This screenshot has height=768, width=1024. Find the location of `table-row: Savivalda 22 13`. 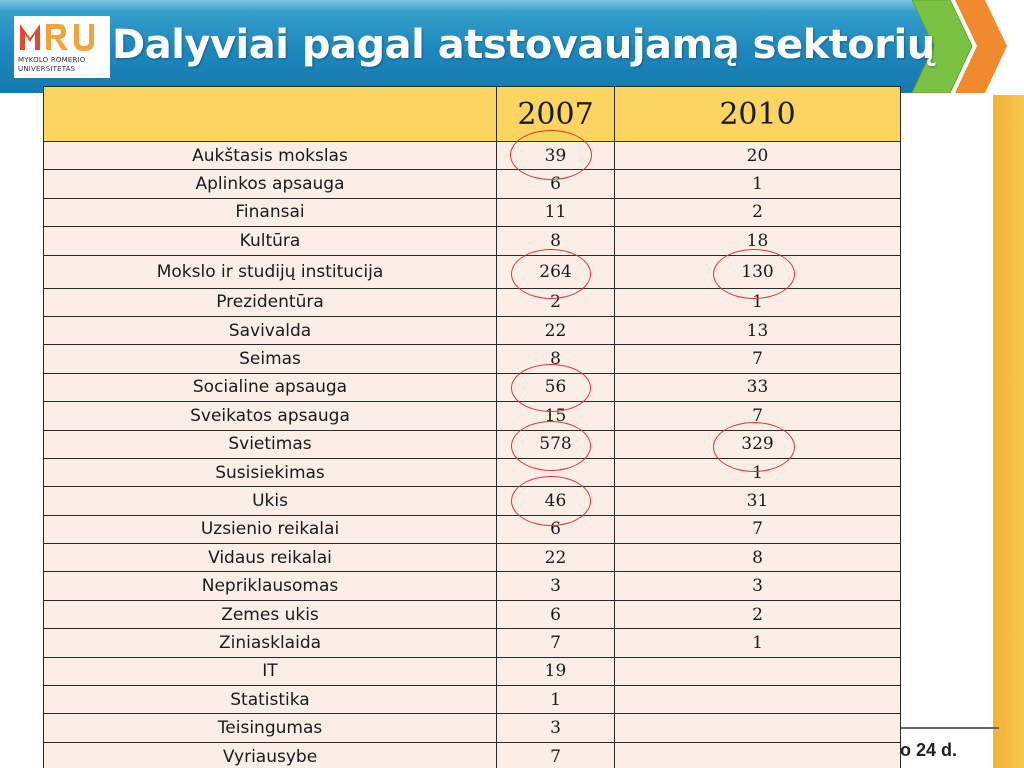

table-row: Savivalda 22 13 is located at coordinates (472, 330).